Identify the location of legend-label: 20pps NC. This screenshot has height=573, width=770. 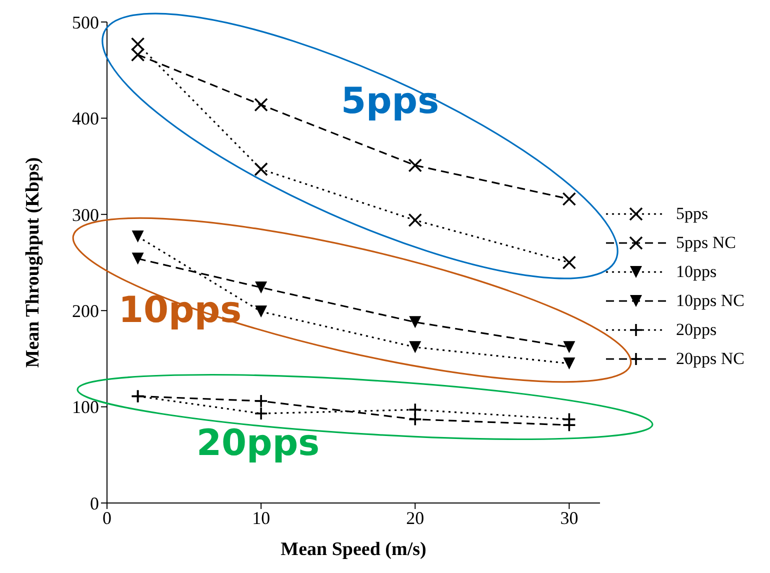
(710, 359).